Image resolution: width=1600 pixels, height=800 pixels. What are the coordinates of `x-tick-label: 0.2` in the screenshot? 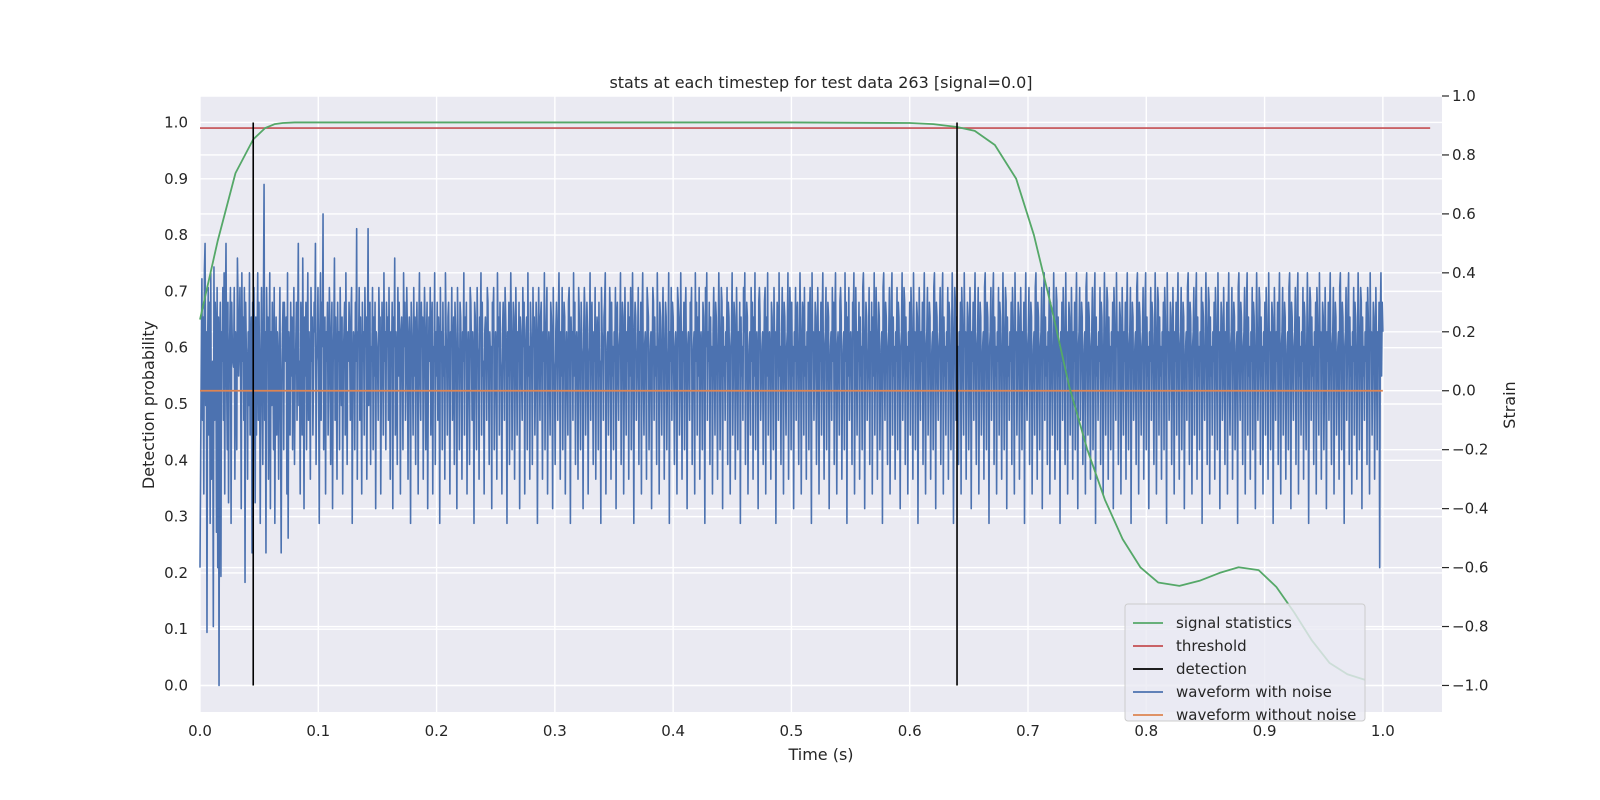 It's located at (437, 731).